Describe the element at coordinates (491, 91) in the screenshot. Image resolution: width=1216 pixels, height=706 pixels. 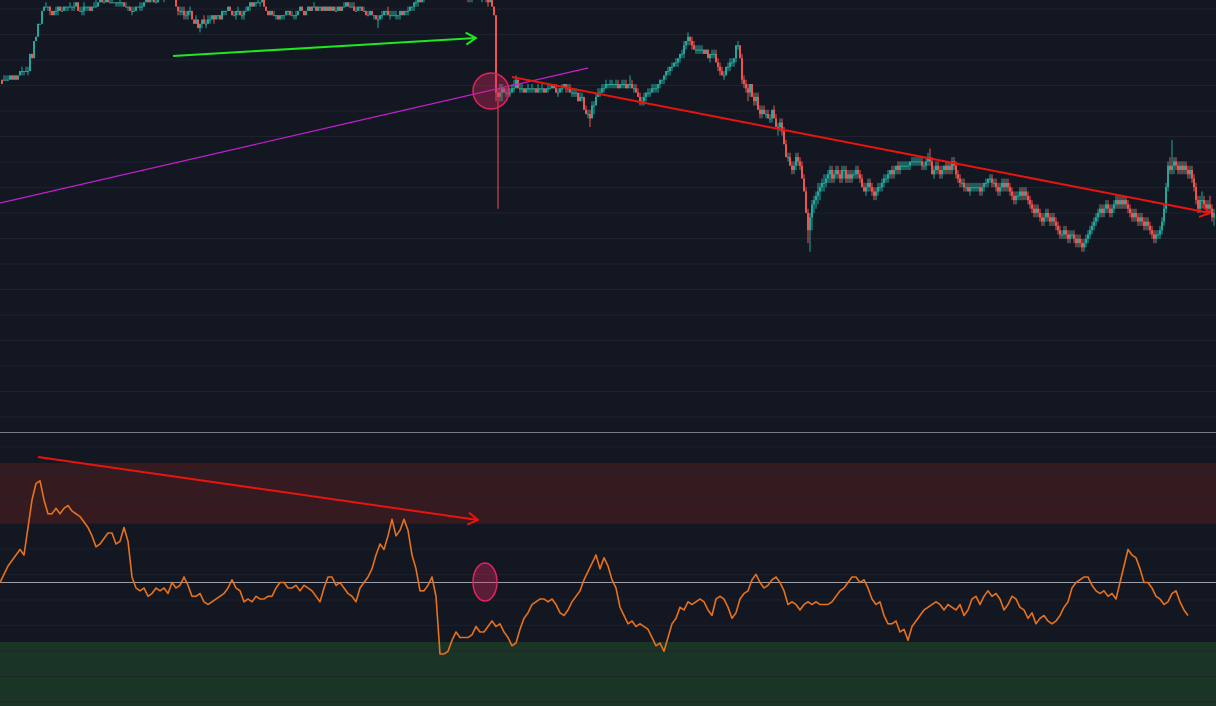
I see `breakdown-highlight-circle` at that location.